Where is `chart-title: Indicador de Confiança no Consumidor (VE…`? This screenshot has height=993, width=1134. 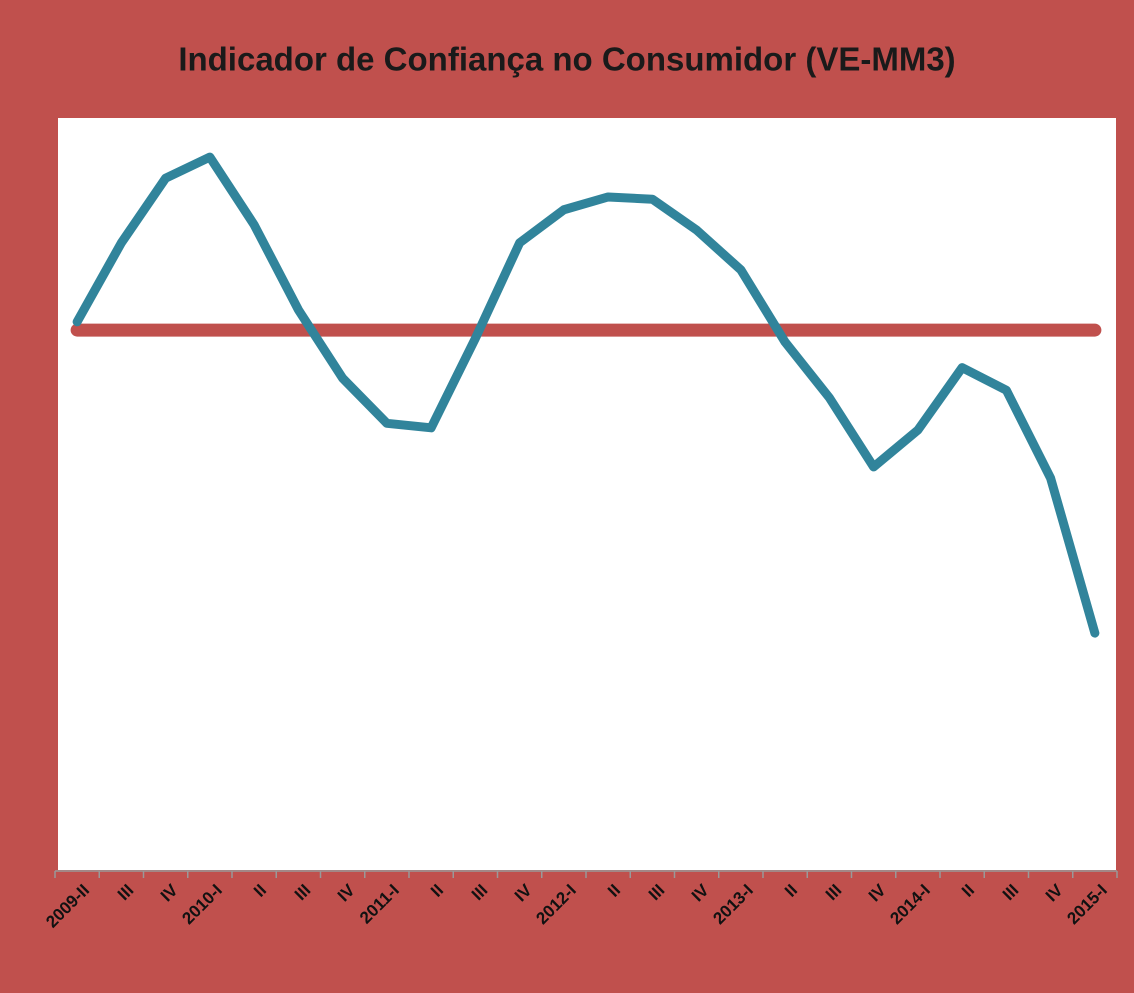 chart-title: Indicador de Confiança no Consumidor (VE… is located at coordinates (566, 59).